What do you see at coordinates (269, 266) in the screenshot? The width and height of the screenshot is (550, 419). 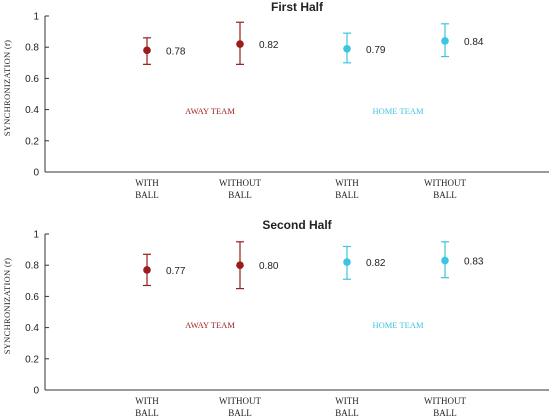 I see `data-label: 0.80` at bounding box center [269, 266].